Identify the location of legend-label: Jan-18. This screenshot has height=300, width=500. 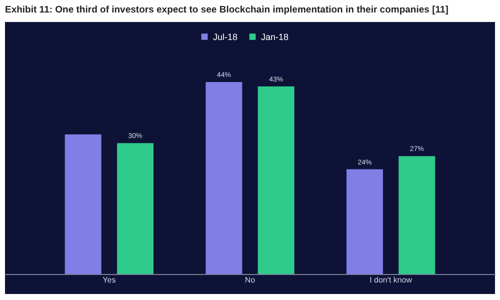
(275, 37).